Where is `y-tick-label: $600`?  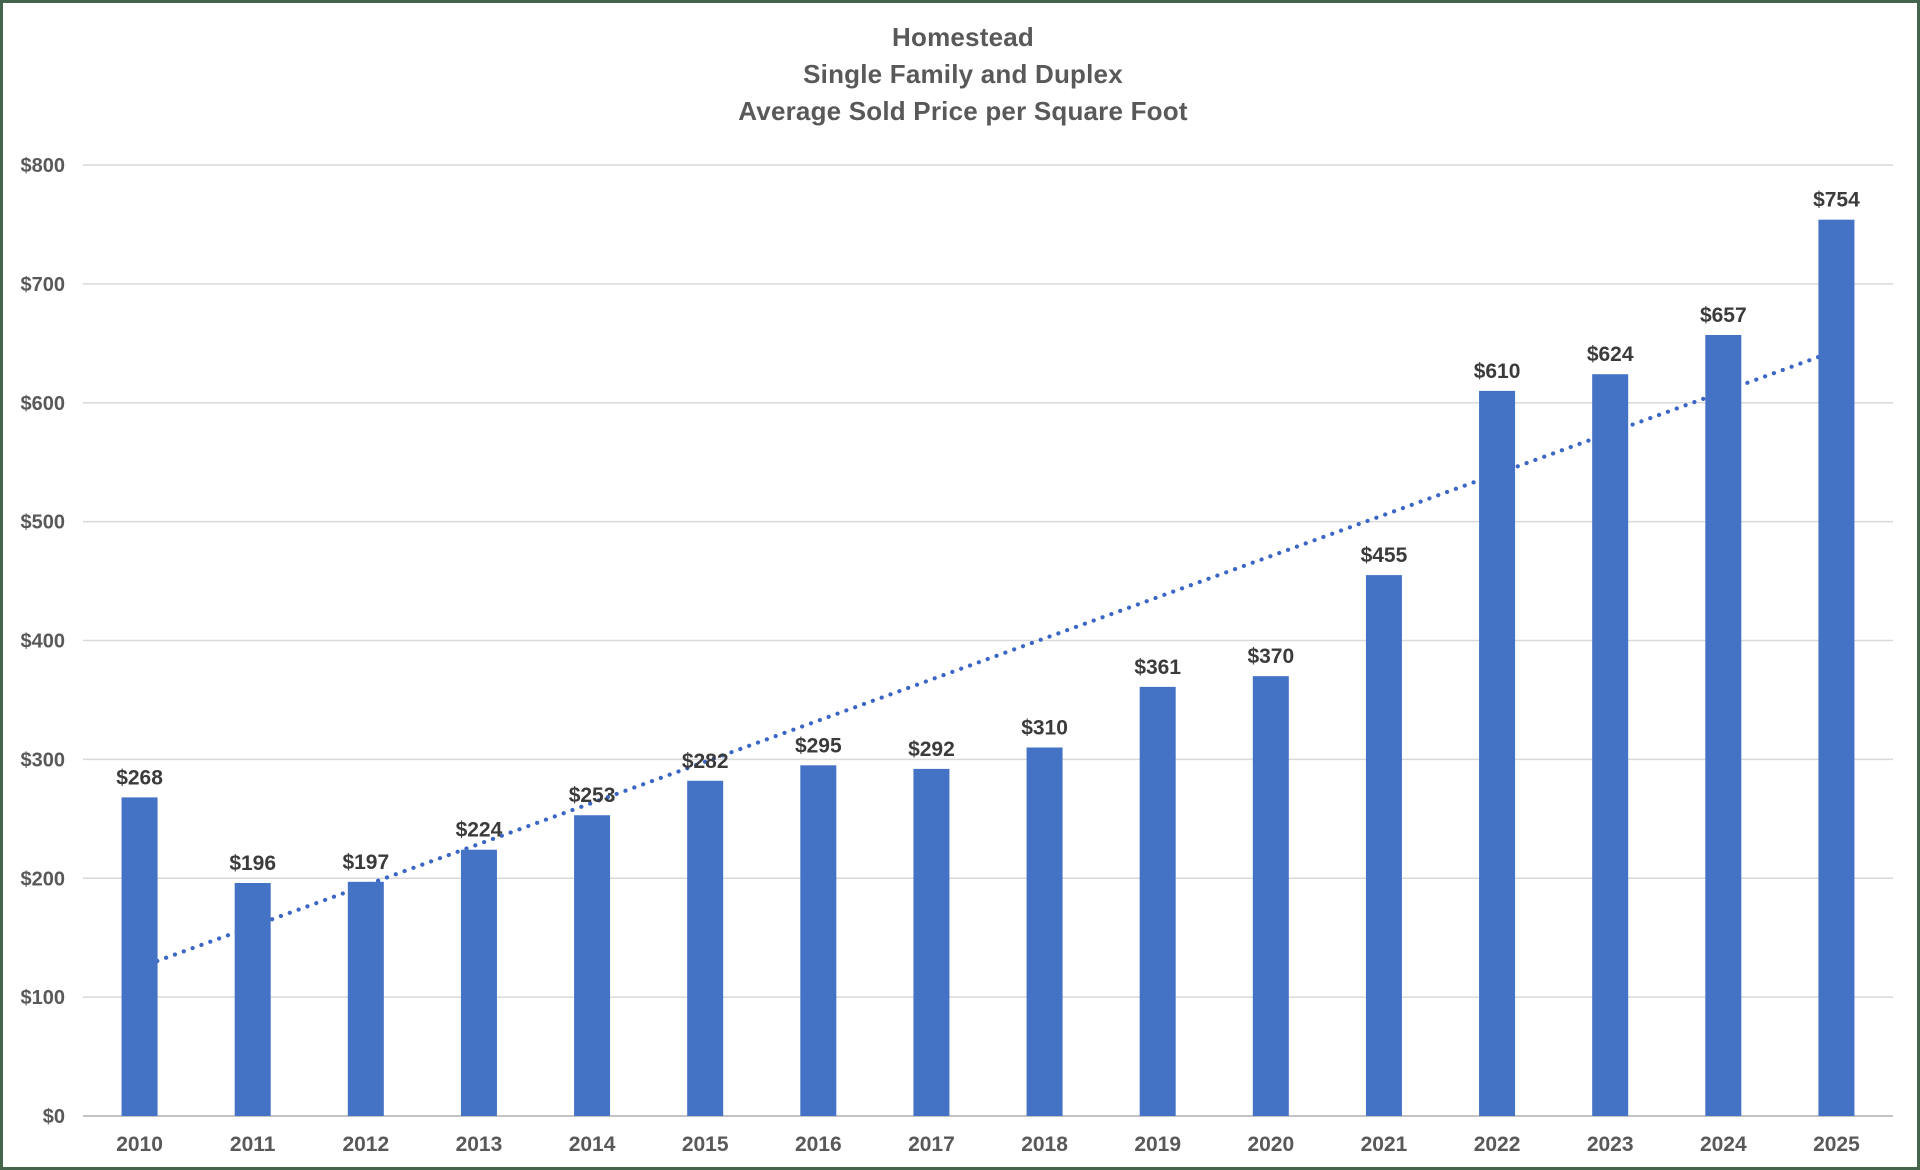
y-tick-label: $600 is located at coordinates (43, 404).